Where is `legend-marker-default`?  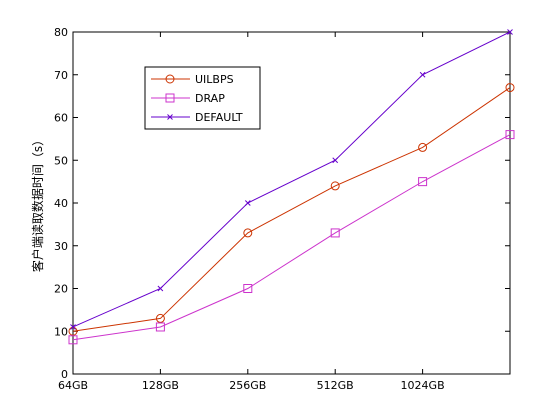 legend-marker-default is located at coordinates (170, 117).